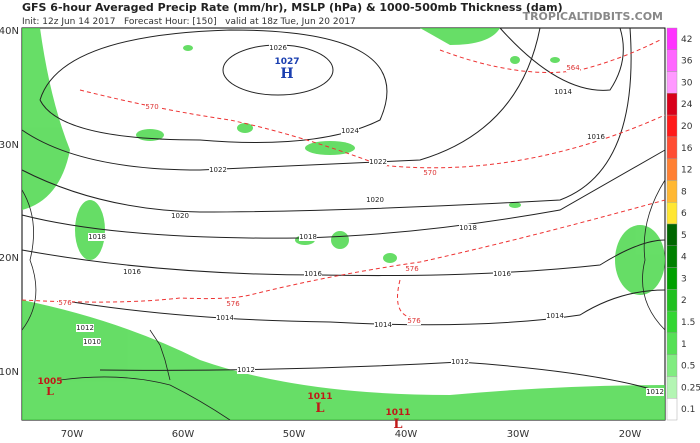 The height and width of the screenshot is (443, 700). I want to click on lat-label: 20N, so click(9, 258).